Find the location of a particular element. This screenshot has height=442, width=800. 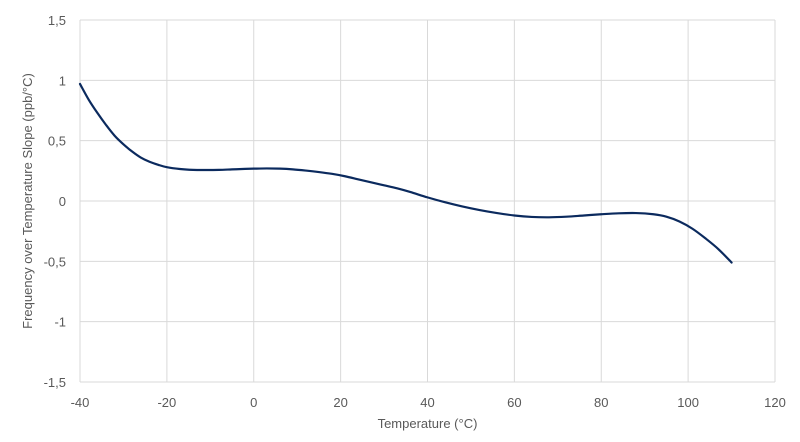

y-tick-label: 1,5 is located at coordinates (57, 20).